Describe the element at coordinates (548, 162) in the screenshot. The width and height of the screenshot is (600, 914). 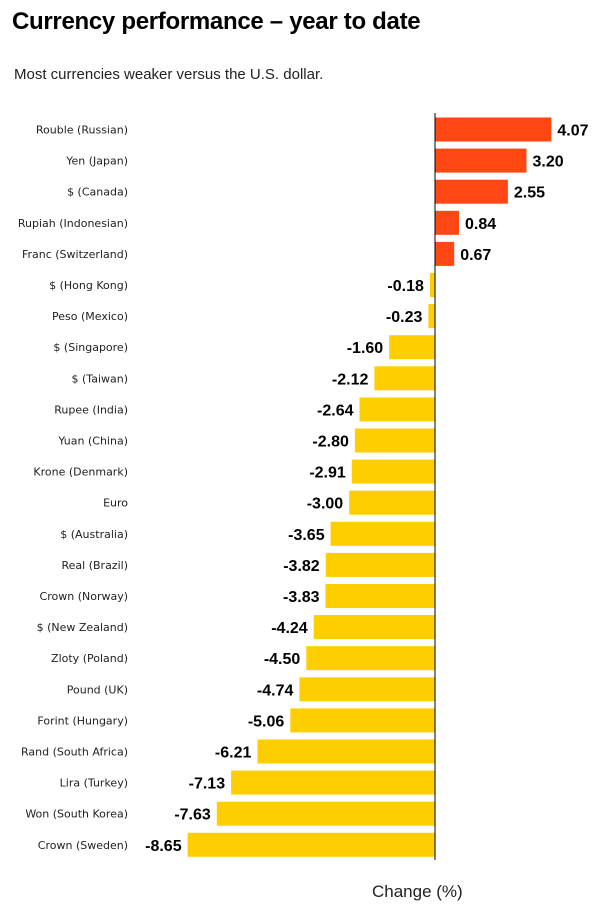
I see `value-label: 3.20` at that location.